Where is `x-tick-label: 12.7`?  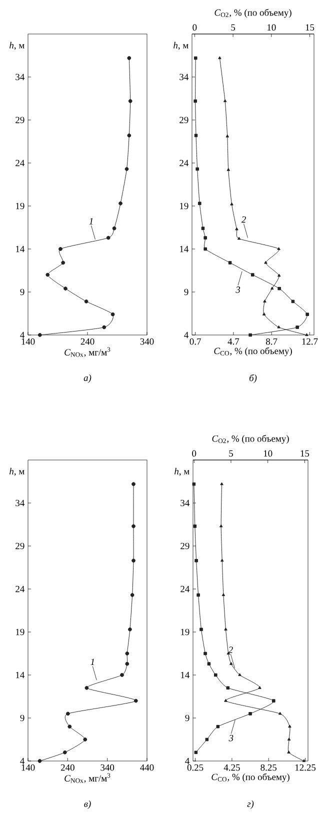
x-tick-label: 12.7 is located at coordinates (310, 341).